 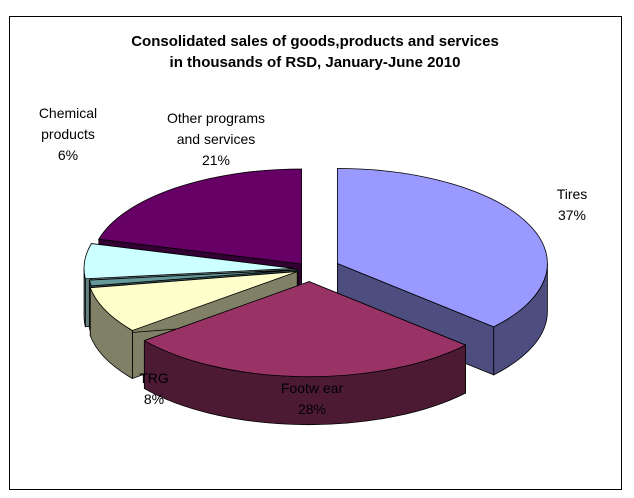 I want to click on slice-label-other-programs-and-services-line-2: and services, so click(x=216, y=139).